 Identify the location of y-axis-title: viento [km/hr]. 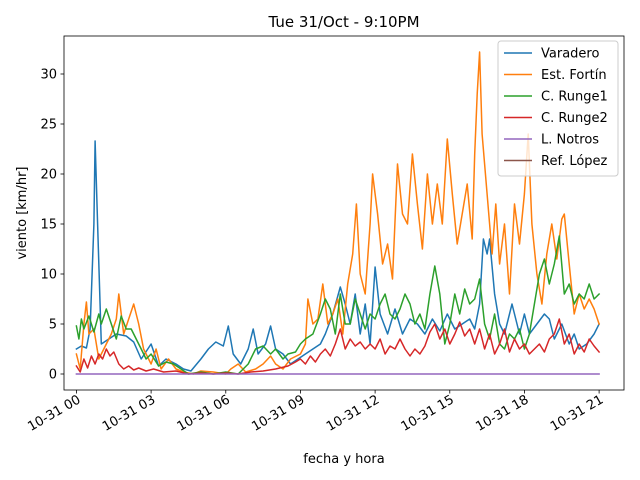
(22, 212).